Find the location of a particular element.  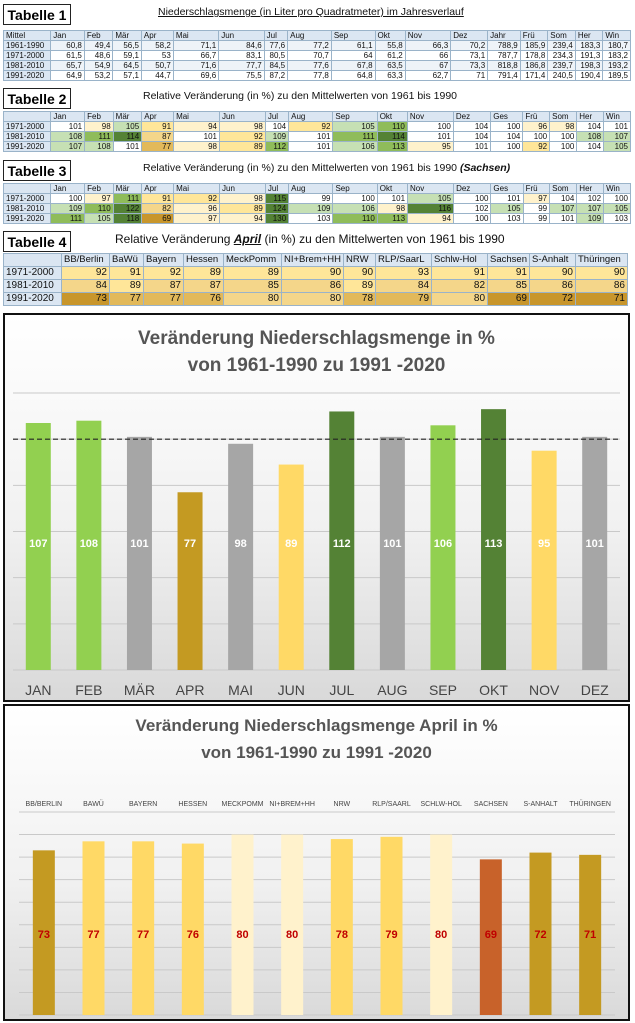

tabelle1-cell: 66 is located at coordinates (428, 55).